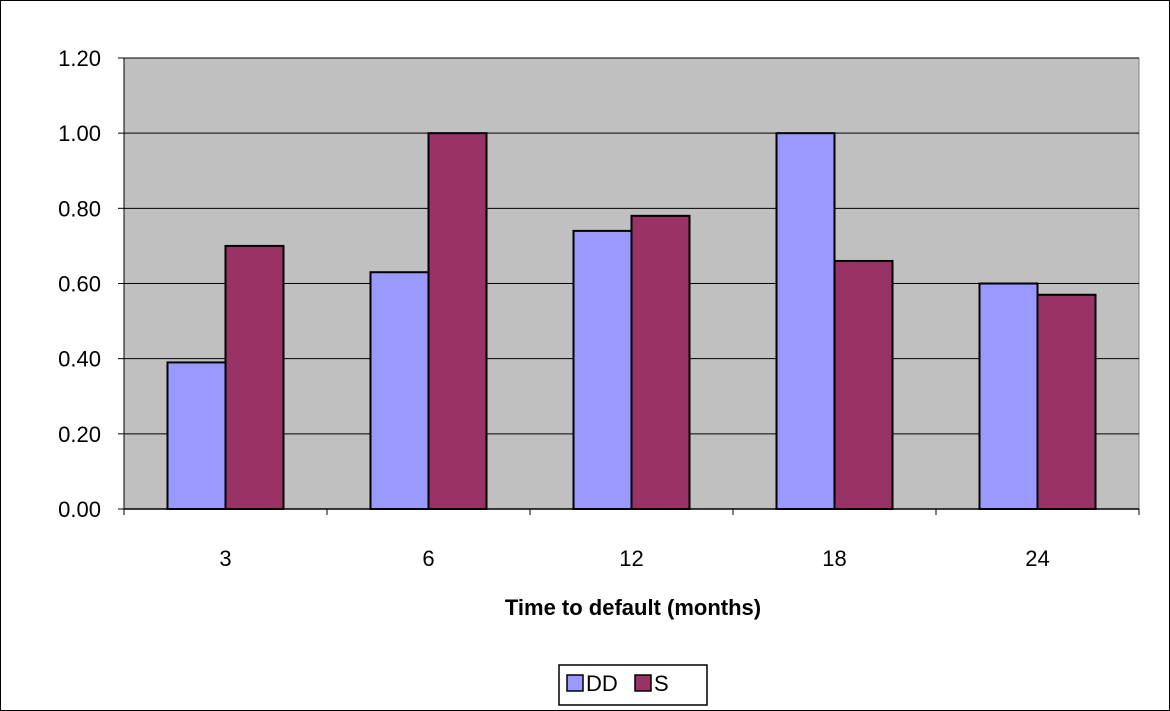 The height and width of the screenshot is (711, 1170). I want to click on legend-label-dd: DD, so click(602, 683).